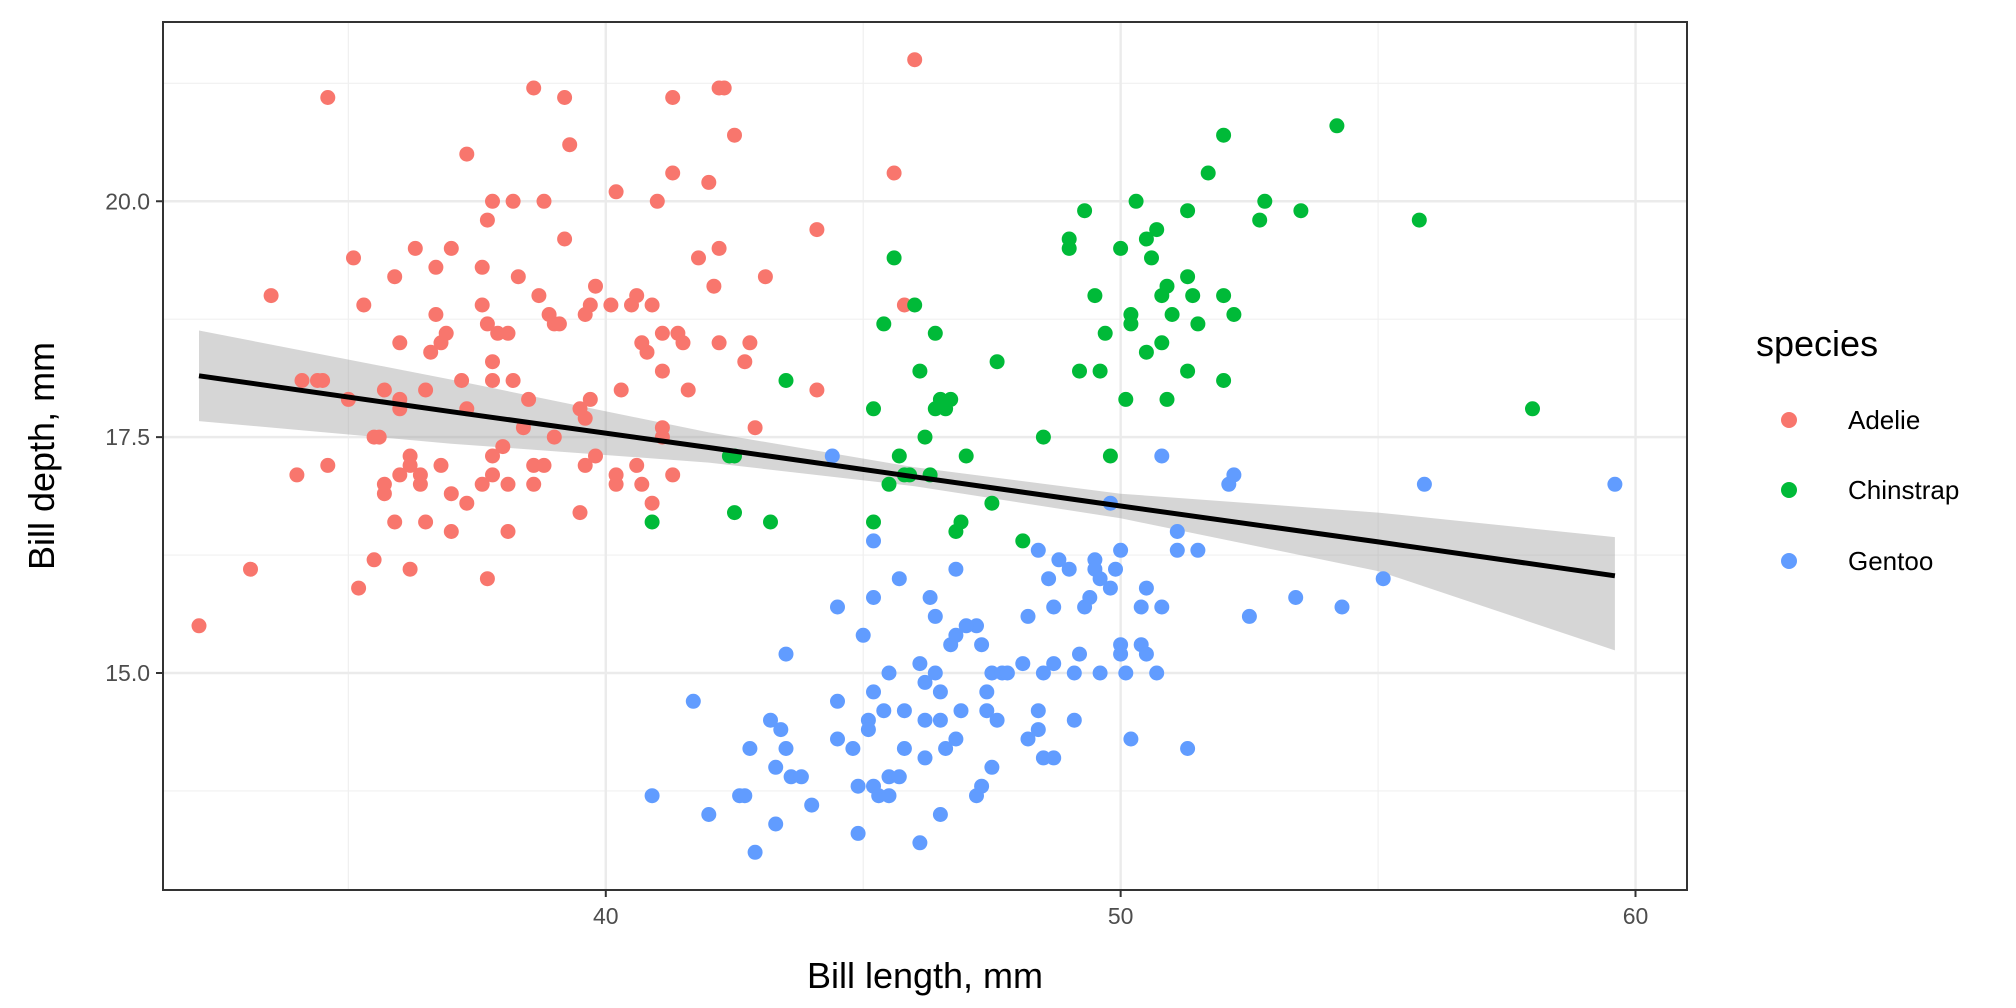  What do you see at coordinates (1789, 490) in the screenshot?
I see `legend-key-chinstrap` at bounding box center [1789, 490].